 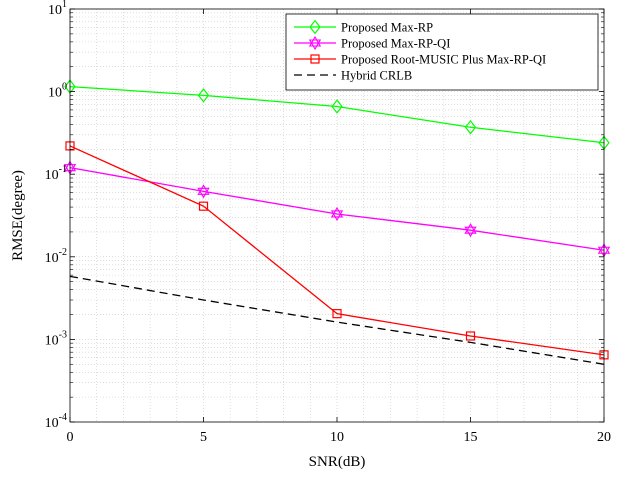 What do you see at coordinates (63, 252) in the screenshot?
I see `y-tick-exponent: -2` at bounding box center [63, 252].